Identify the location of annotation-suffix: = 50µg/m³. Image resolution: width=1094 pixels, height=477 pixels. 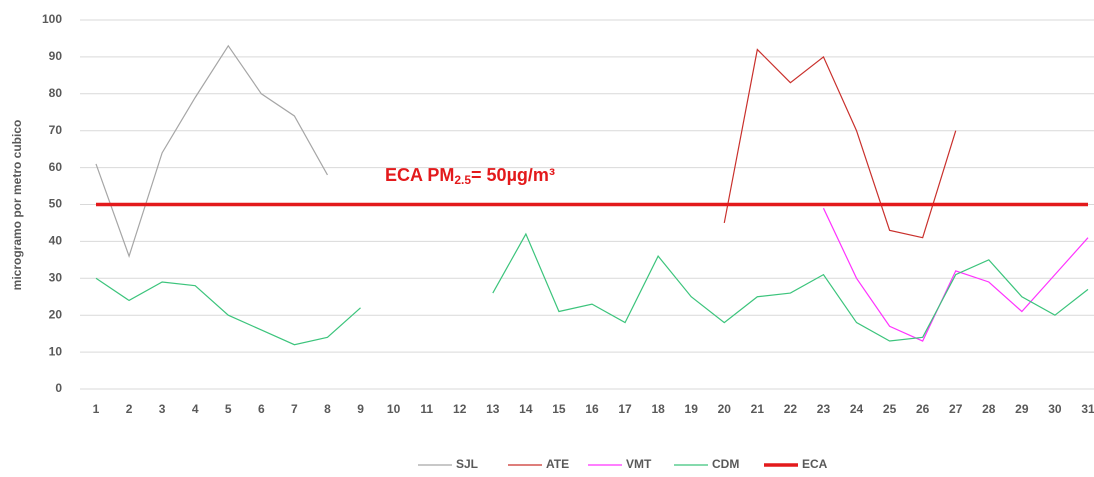
(513, 175).